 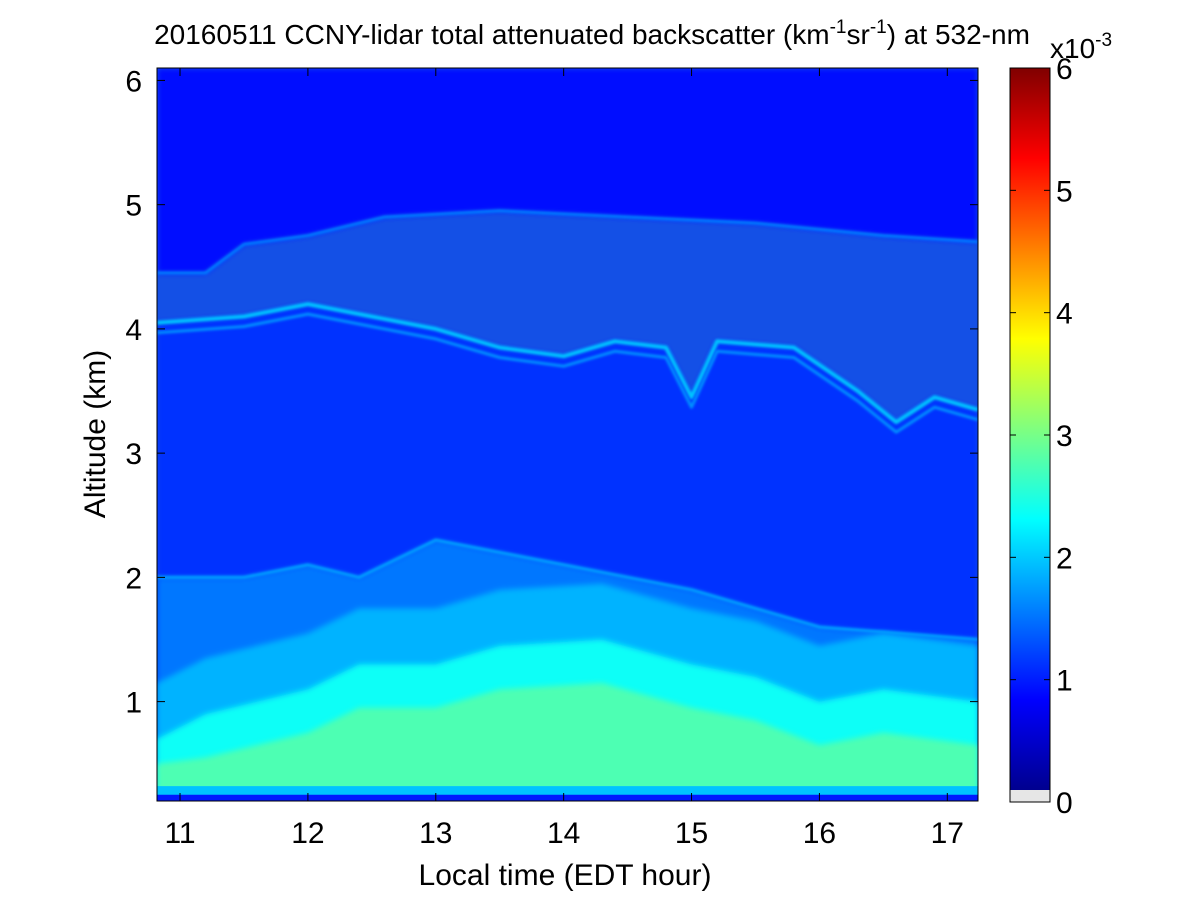 What do you see at coordinates (1064, 436) in the screenshot?
I see `colorbar-tick-label: 3` at bounding box center [1064, 436].